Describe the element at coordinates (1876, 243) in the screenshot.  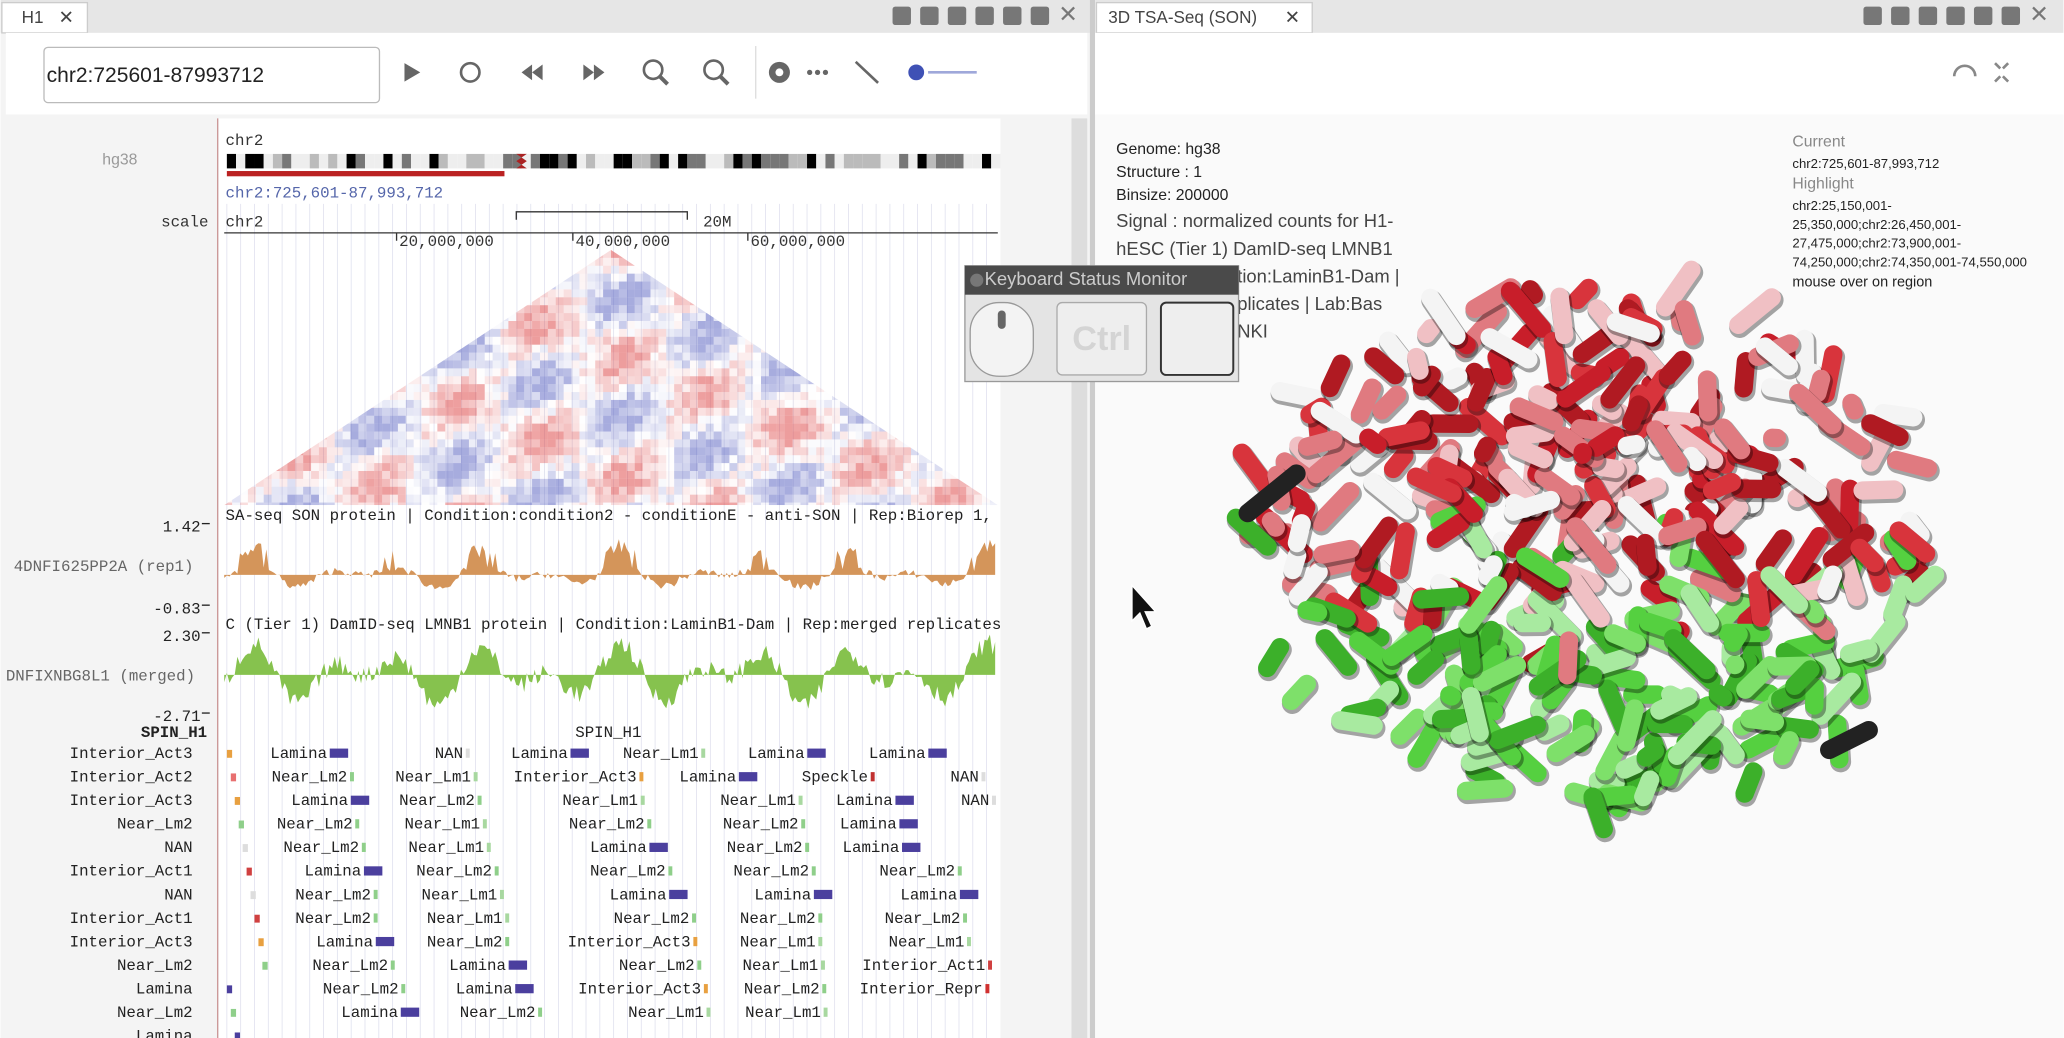
I see `highlight-line: 27,475,000;chr2:73,900,001-` at that location.